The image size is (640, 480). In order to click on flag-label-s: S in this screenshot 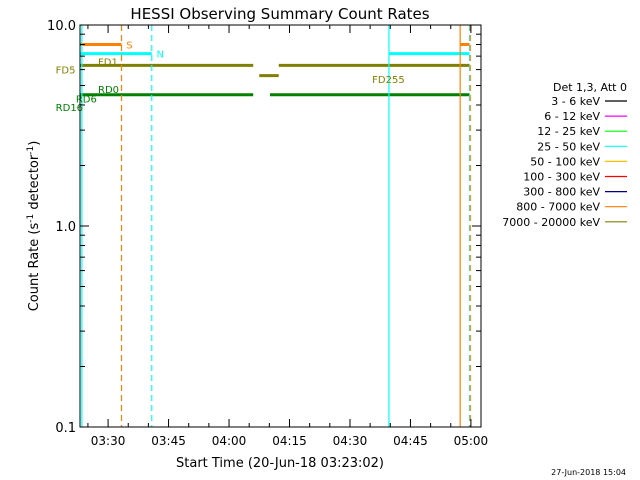, I will do `click(129, 45)`.